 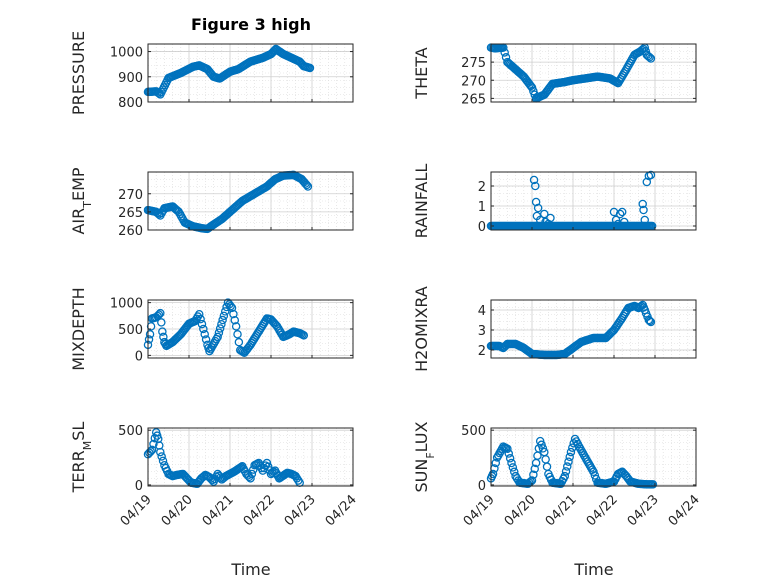 What do you see at coordinates (602, 510) in the screenshot?
I see `x-tick-label: 04/22` at bounding box center [602, 510].